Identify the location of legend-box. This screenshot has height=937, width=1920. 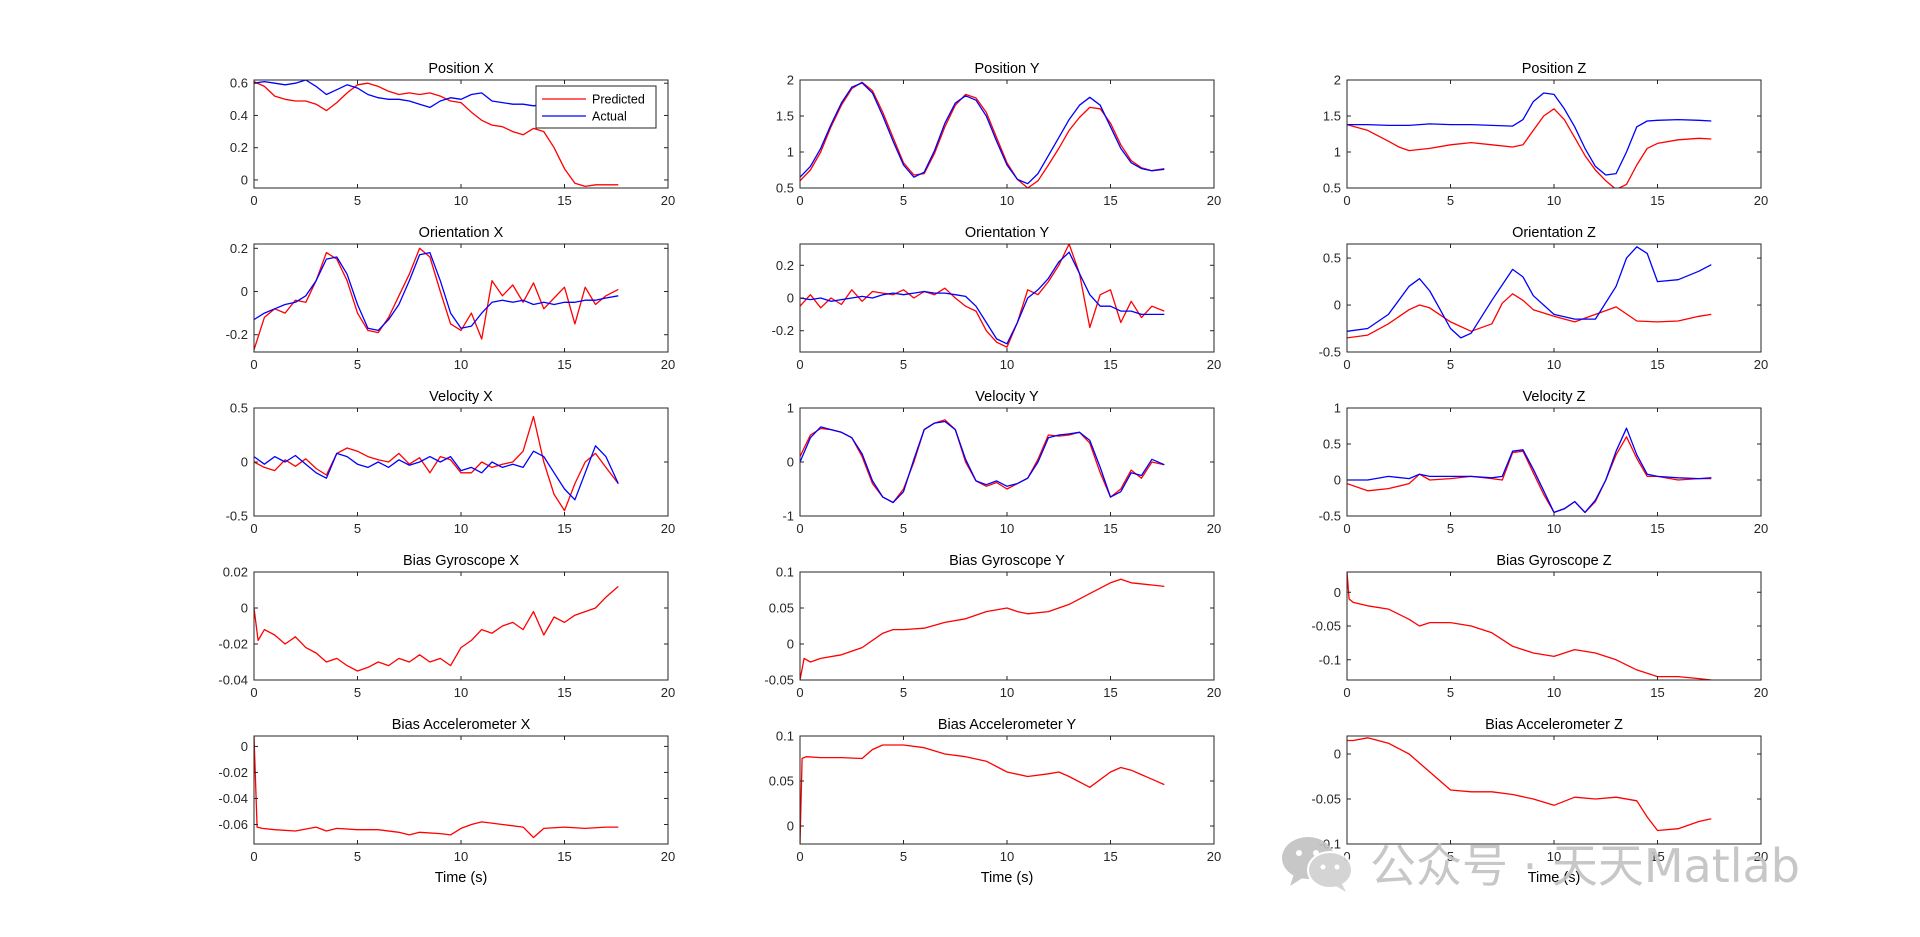
(596, 107).